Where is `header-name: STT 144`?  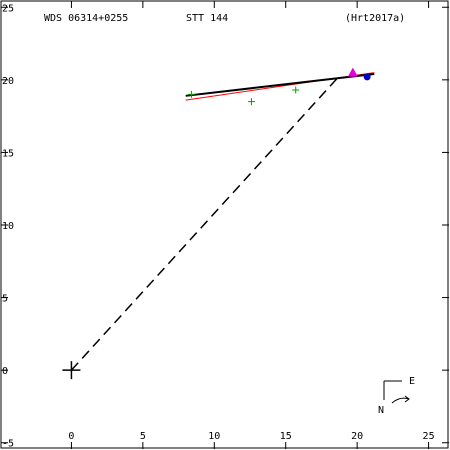
header-name: STT 144 is located at coordinates (207, 18).